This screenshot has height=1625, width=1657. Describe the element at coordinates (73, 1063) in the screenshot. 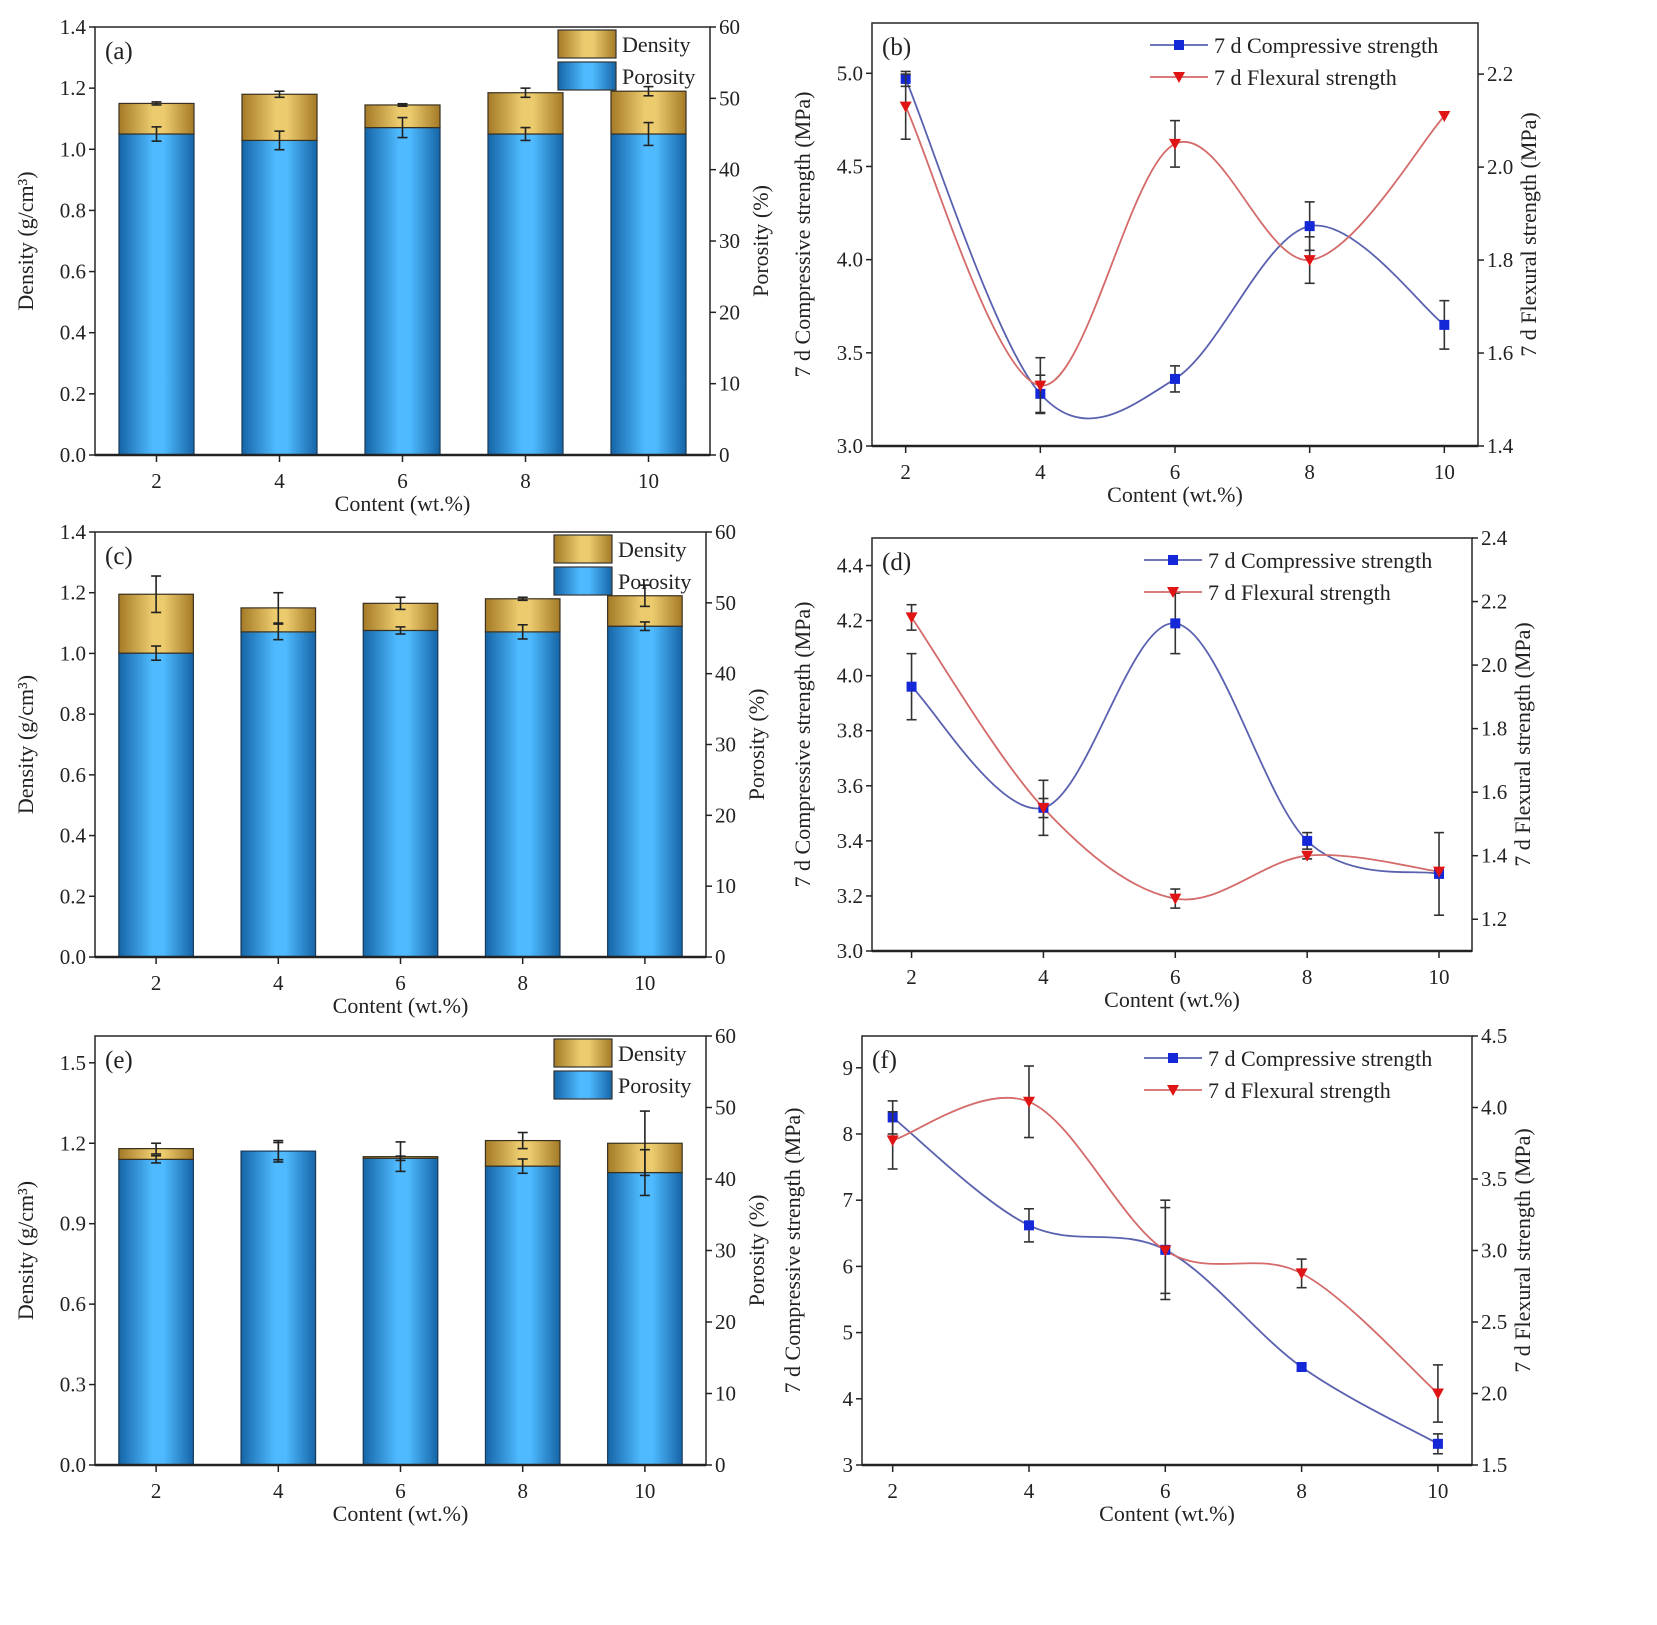

I see `y-tick-label: 1.5` at that location.